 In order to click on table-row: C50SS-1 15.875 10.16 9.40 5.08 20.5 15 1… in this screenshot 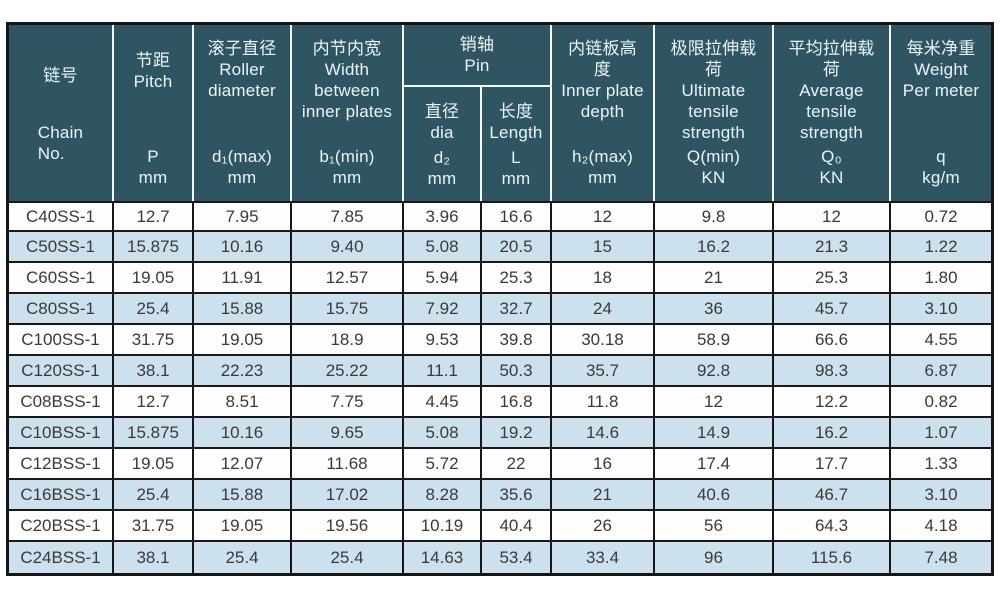, I will do `click(500, 247)`.